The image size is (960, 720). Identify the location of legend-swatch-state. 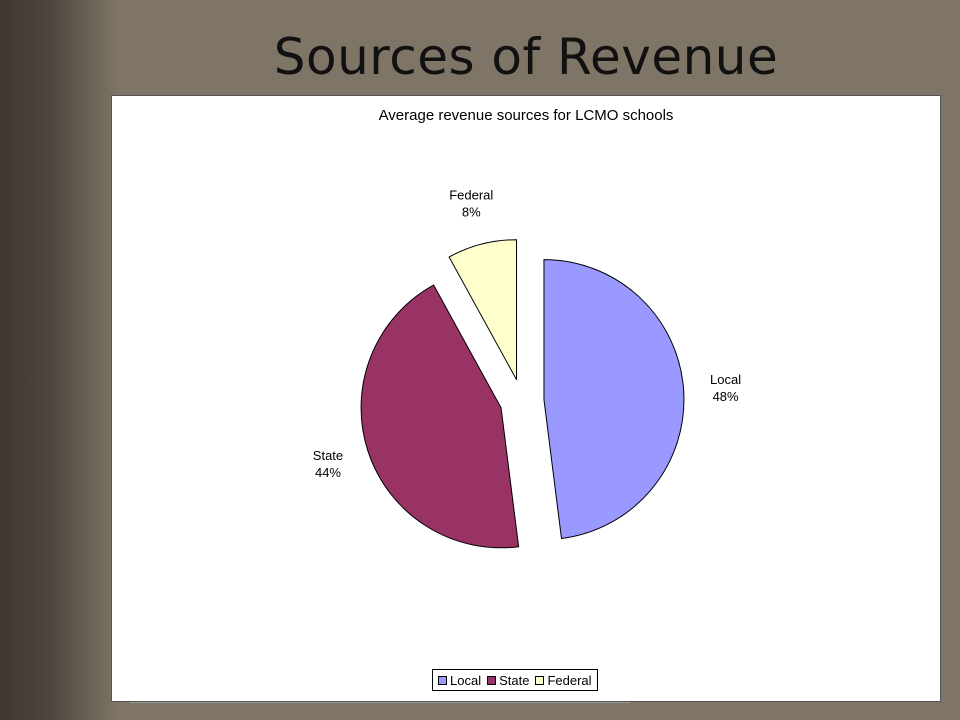
(492, 680).